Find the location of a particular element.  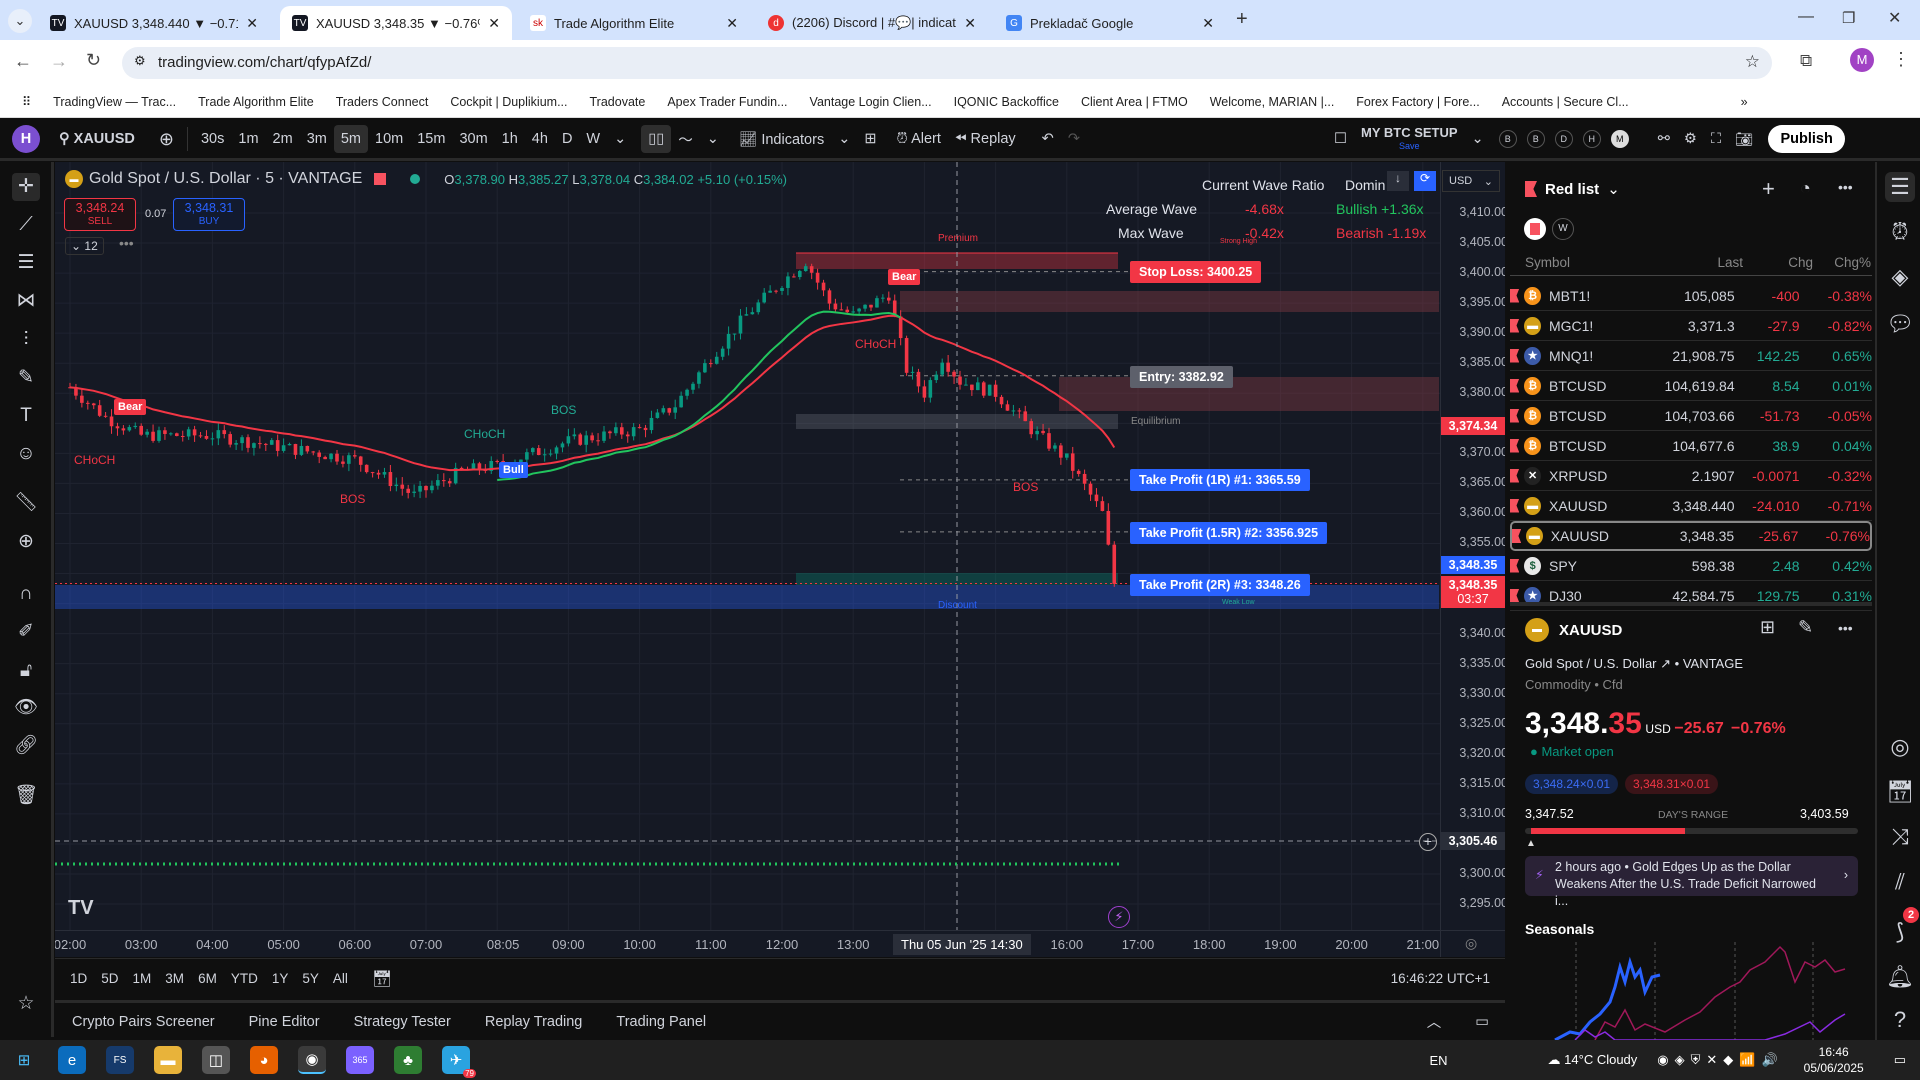

currency-dropdown: USD ⌄ is located at coordinates (1471, 181).